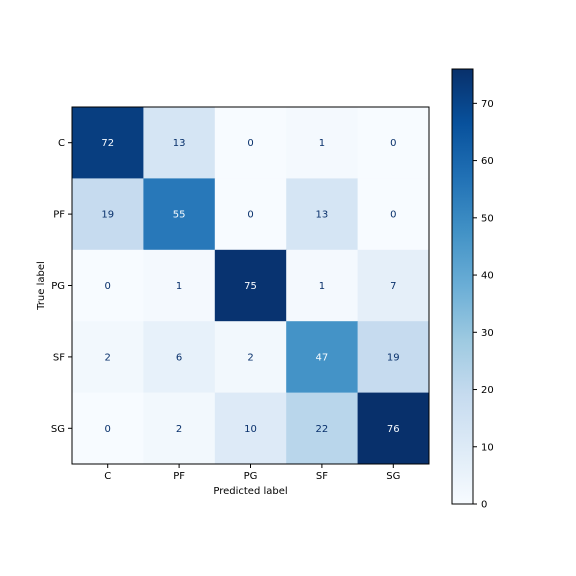 This screenshot has width=576, height=576. What do you see at coordinates (487, 104) in the screenshot?
I see `colorbar-tick-label: 70` at bounding box center [487, 104].